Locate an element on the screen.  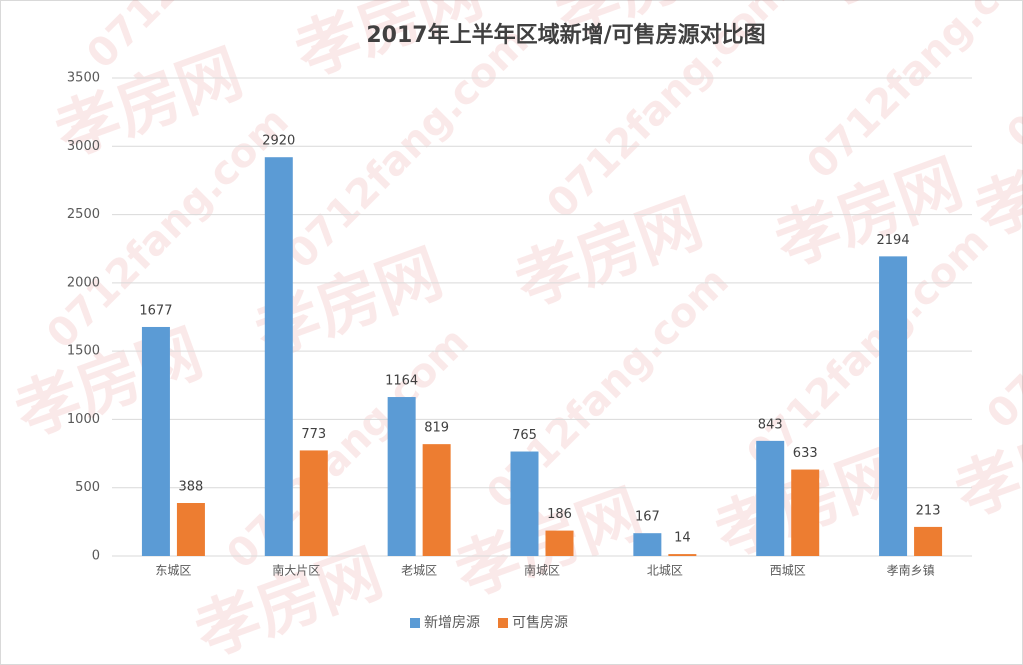
y-tick-label: 1000 is located at coordinates (83, 419).